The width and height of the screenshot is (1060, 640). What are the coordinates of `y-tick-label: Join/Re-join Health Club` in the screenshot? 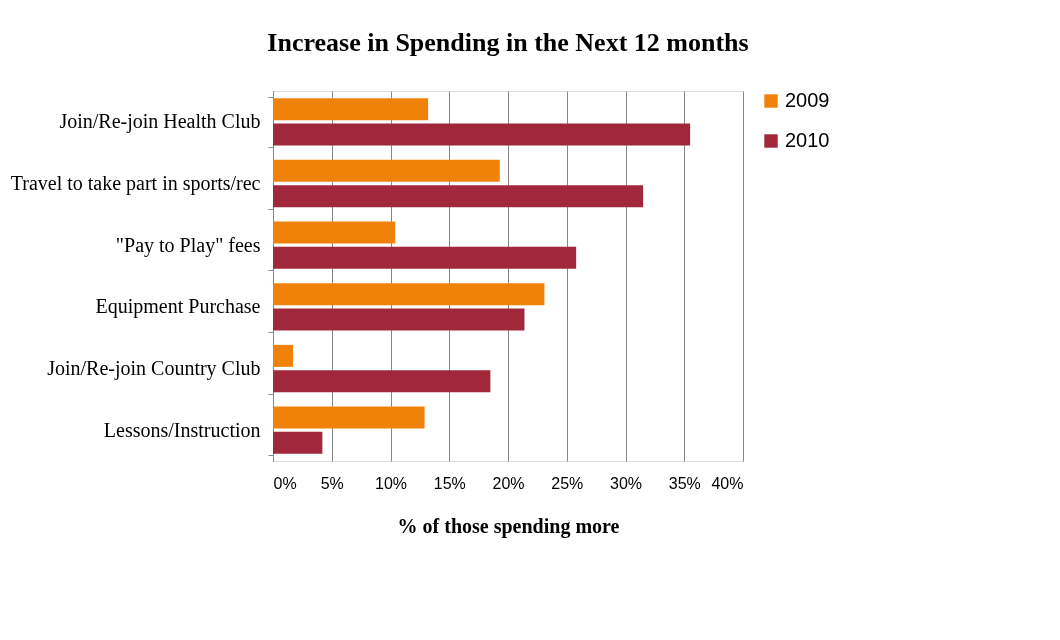 It's located at (160, 122).